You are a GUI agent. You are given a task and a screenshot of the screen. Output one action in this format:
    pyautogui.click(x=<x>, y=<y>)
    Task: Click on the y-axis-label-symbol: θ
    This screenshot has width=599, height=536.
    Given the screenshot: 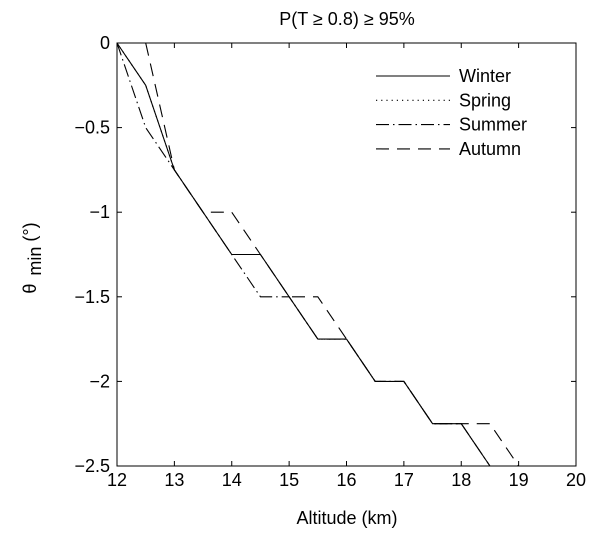 What is the action you would take?
    pyautogui.click(x=30, y=289)
    